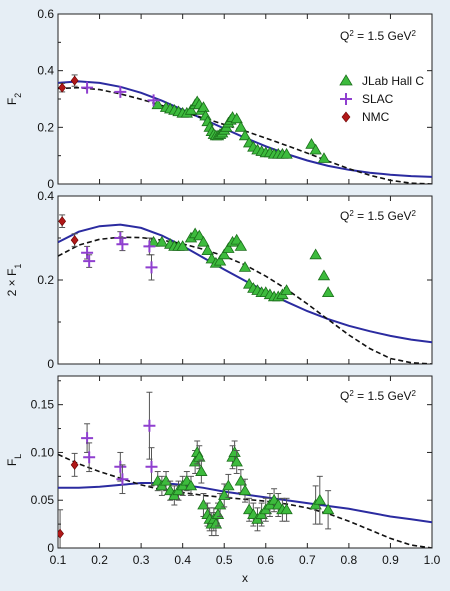 The image size is (450, 591). I want to click on legend-entry-slac: SLAC, so click(367, 99).